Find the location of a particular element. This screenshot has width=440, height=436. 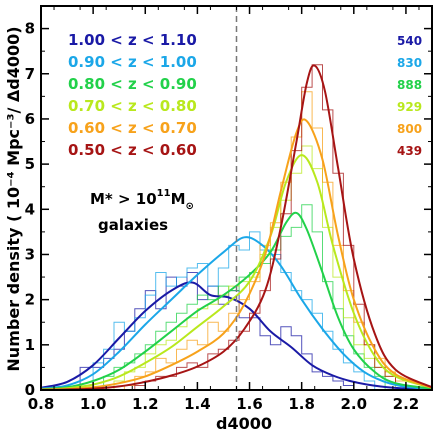

svg-text: M* > 1011M⊙ is located at coordinates (142, 200).